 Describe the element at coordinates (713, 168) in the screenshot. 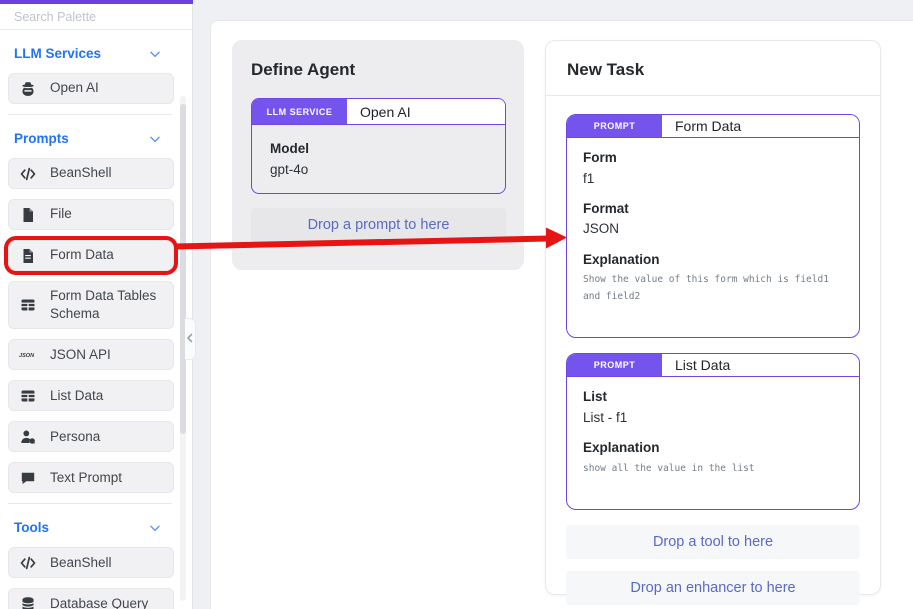

I see `prompt-field: Form f1` at that location.